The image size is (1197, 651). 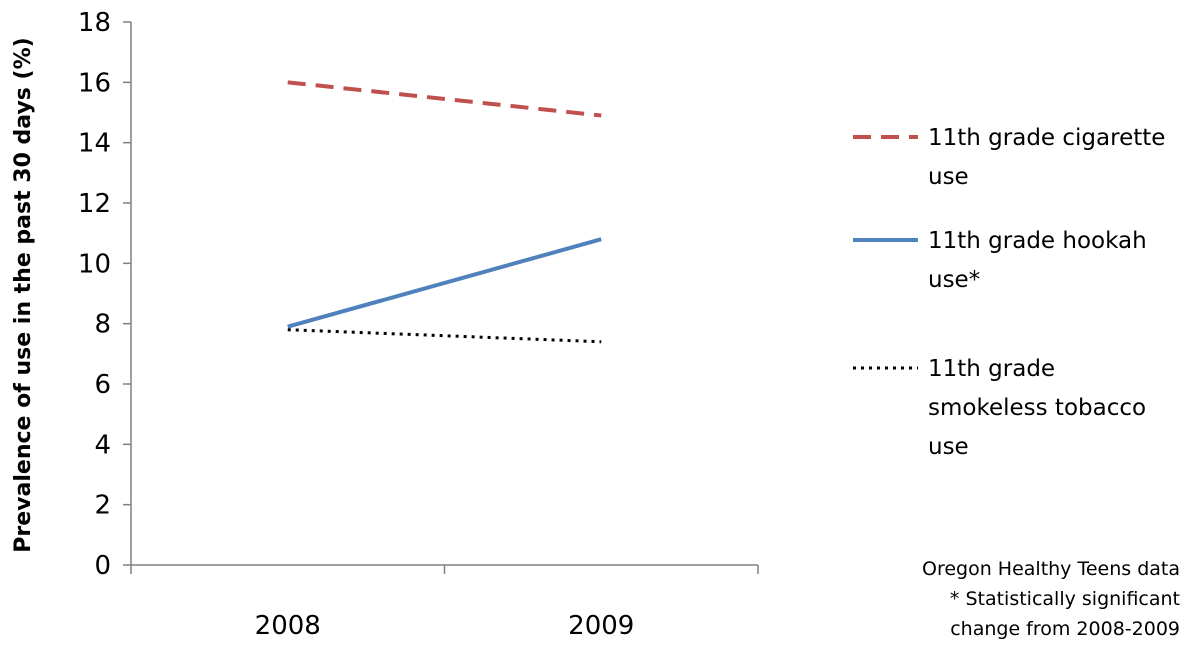 What do you see at coordinates (102, 325) in the screenshot?
I see `y-tick-label: 8` at bounding box center [102, 325].